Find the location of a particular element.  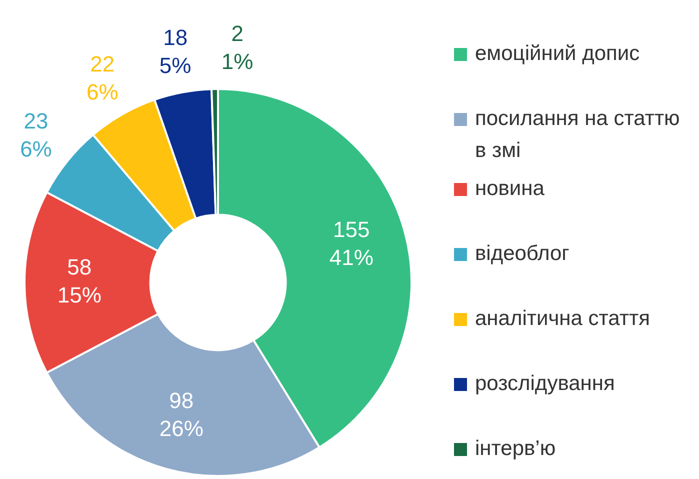

legend-label: емоційний допис is located at coordinates (557, 54).